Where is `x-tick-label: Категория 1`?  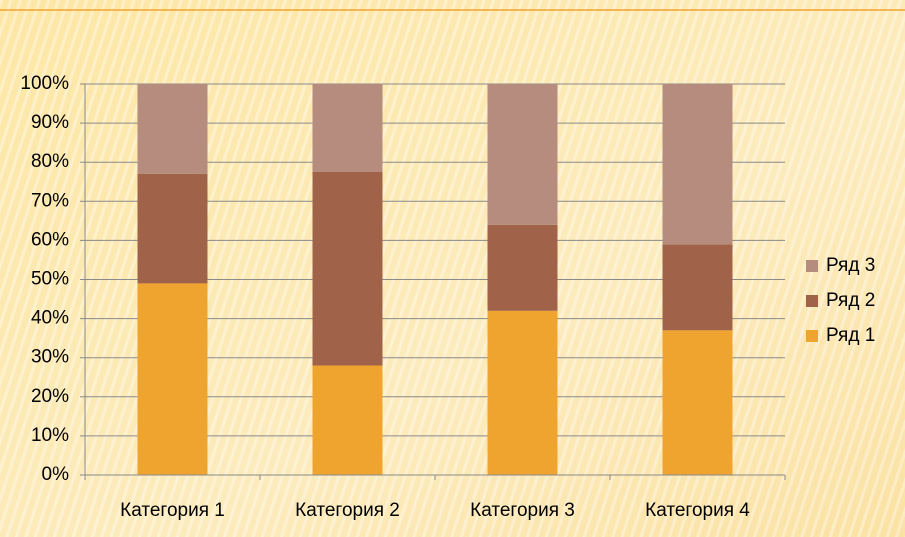 x-tick-label: Категория 1 is located at coordinates (172, 510).